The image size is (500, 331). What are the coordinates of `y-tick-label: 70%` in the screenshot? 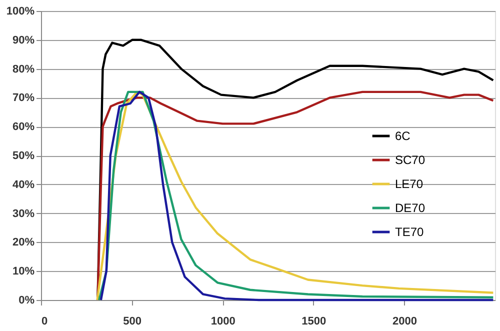 It's located at (23, 98).